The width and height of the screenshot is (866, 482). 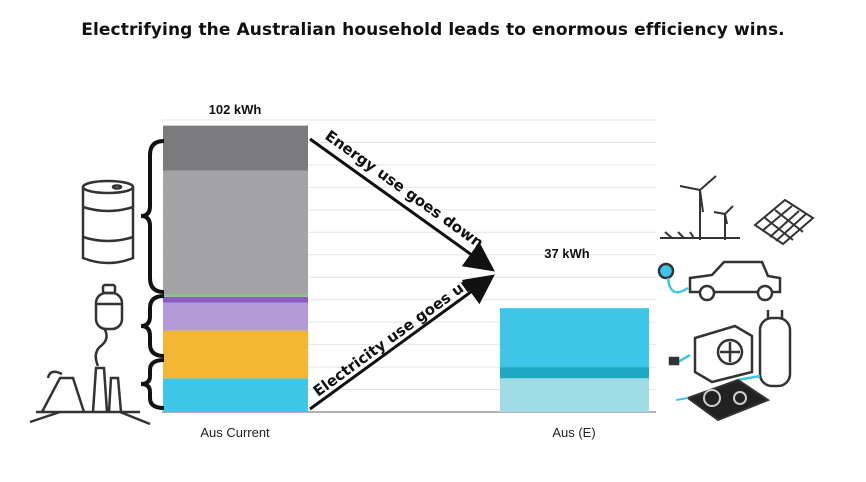 What do you see at coordinates (711, 354) in the screenshot?
I see `heat-pump-icon` at bounding box center [711, 354].